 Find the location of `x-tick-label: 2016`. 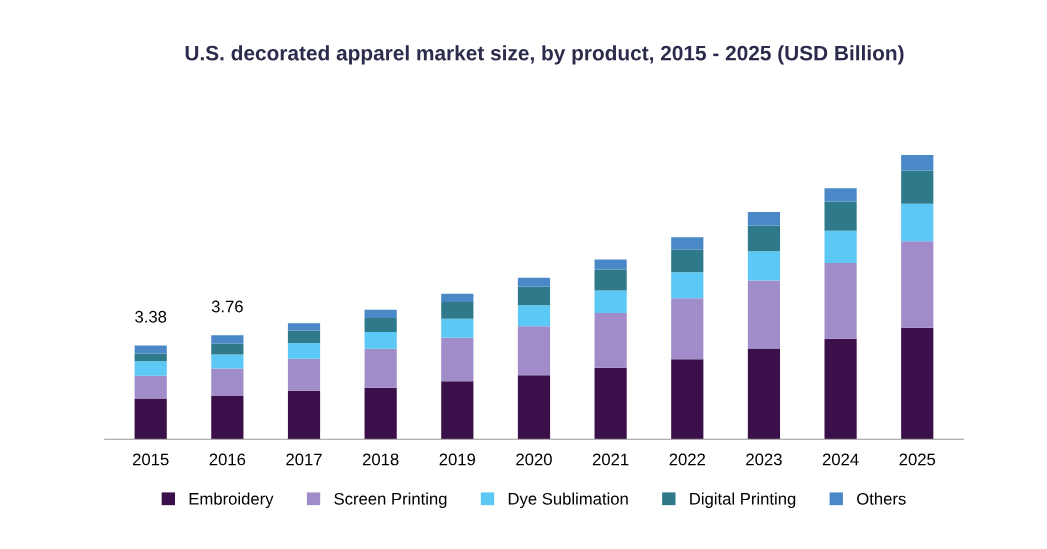

x-tick-label: 2016 is located at coordinates (227, 459).